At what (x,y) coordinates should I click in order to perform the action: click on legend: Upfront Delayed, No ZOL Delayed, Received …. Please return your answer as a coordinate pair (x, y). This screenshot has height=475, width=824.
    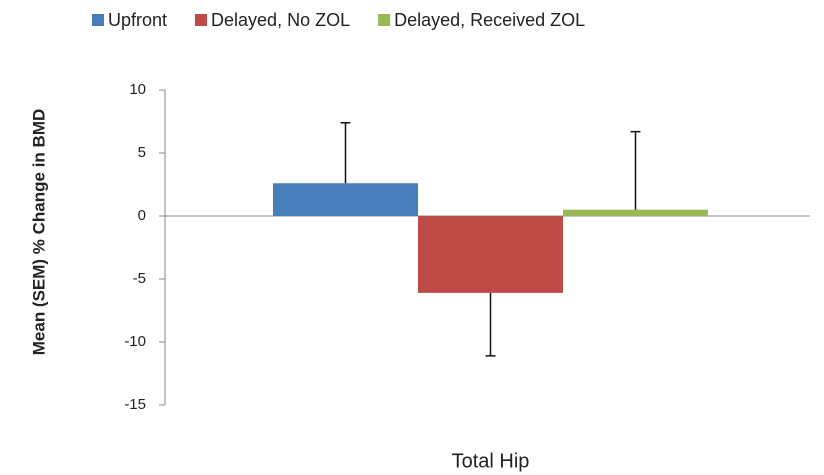
    Looking at the image, I should click on (338, 20).